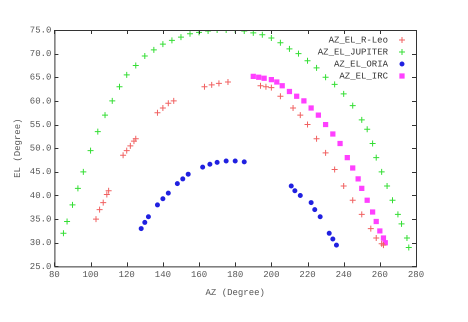  What do you see at coordinates (235, 275) in the screenshot?
I see `x-tick-label: 180` at bounding box center [235, 275].